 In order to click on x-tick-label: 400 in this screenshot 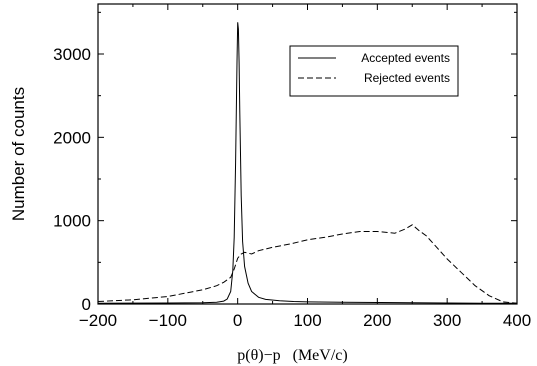, I will do `click(517, 320)`.